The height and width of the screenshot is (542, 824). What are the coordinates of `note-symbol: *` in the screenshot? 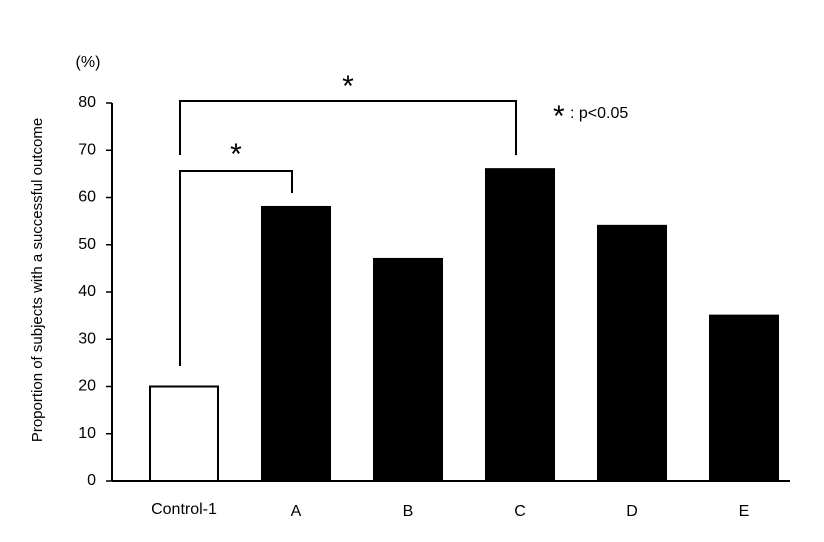 It's located at (559, 116).